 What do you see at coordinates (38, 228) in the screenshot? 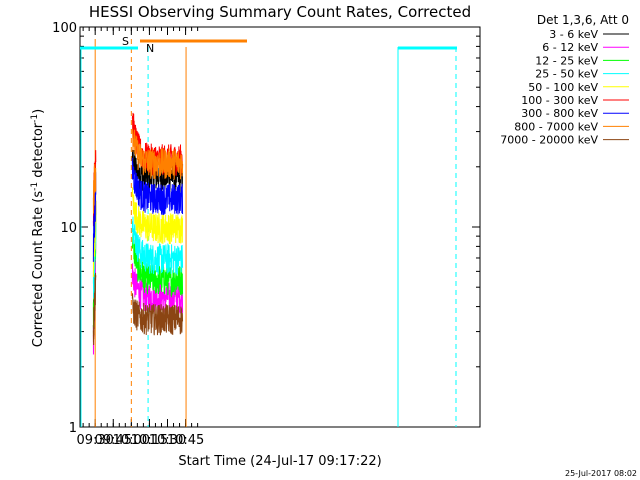
I see `y-axis-label: Corrected Count Rate (s-1 detector-1)` at bounding box center [38, 228].